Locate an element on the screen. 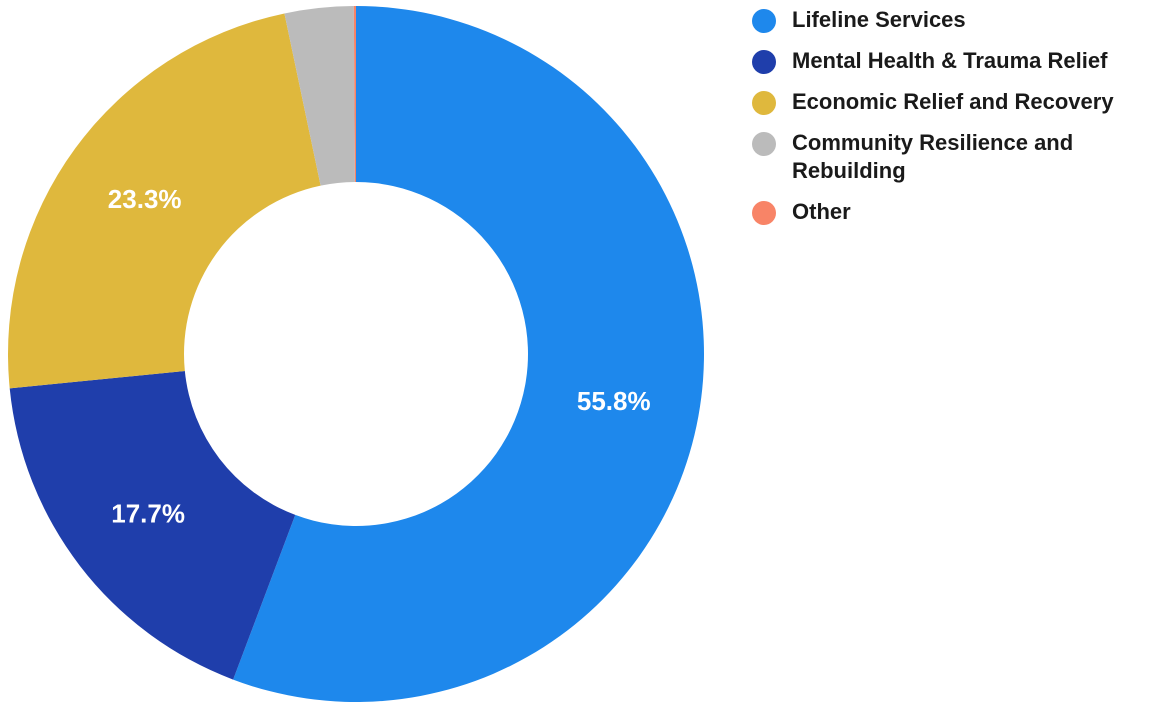 The height and width of the screenshot is (704, 1164). slice-data-label: 17.7% is located at coordinates (148, 513).